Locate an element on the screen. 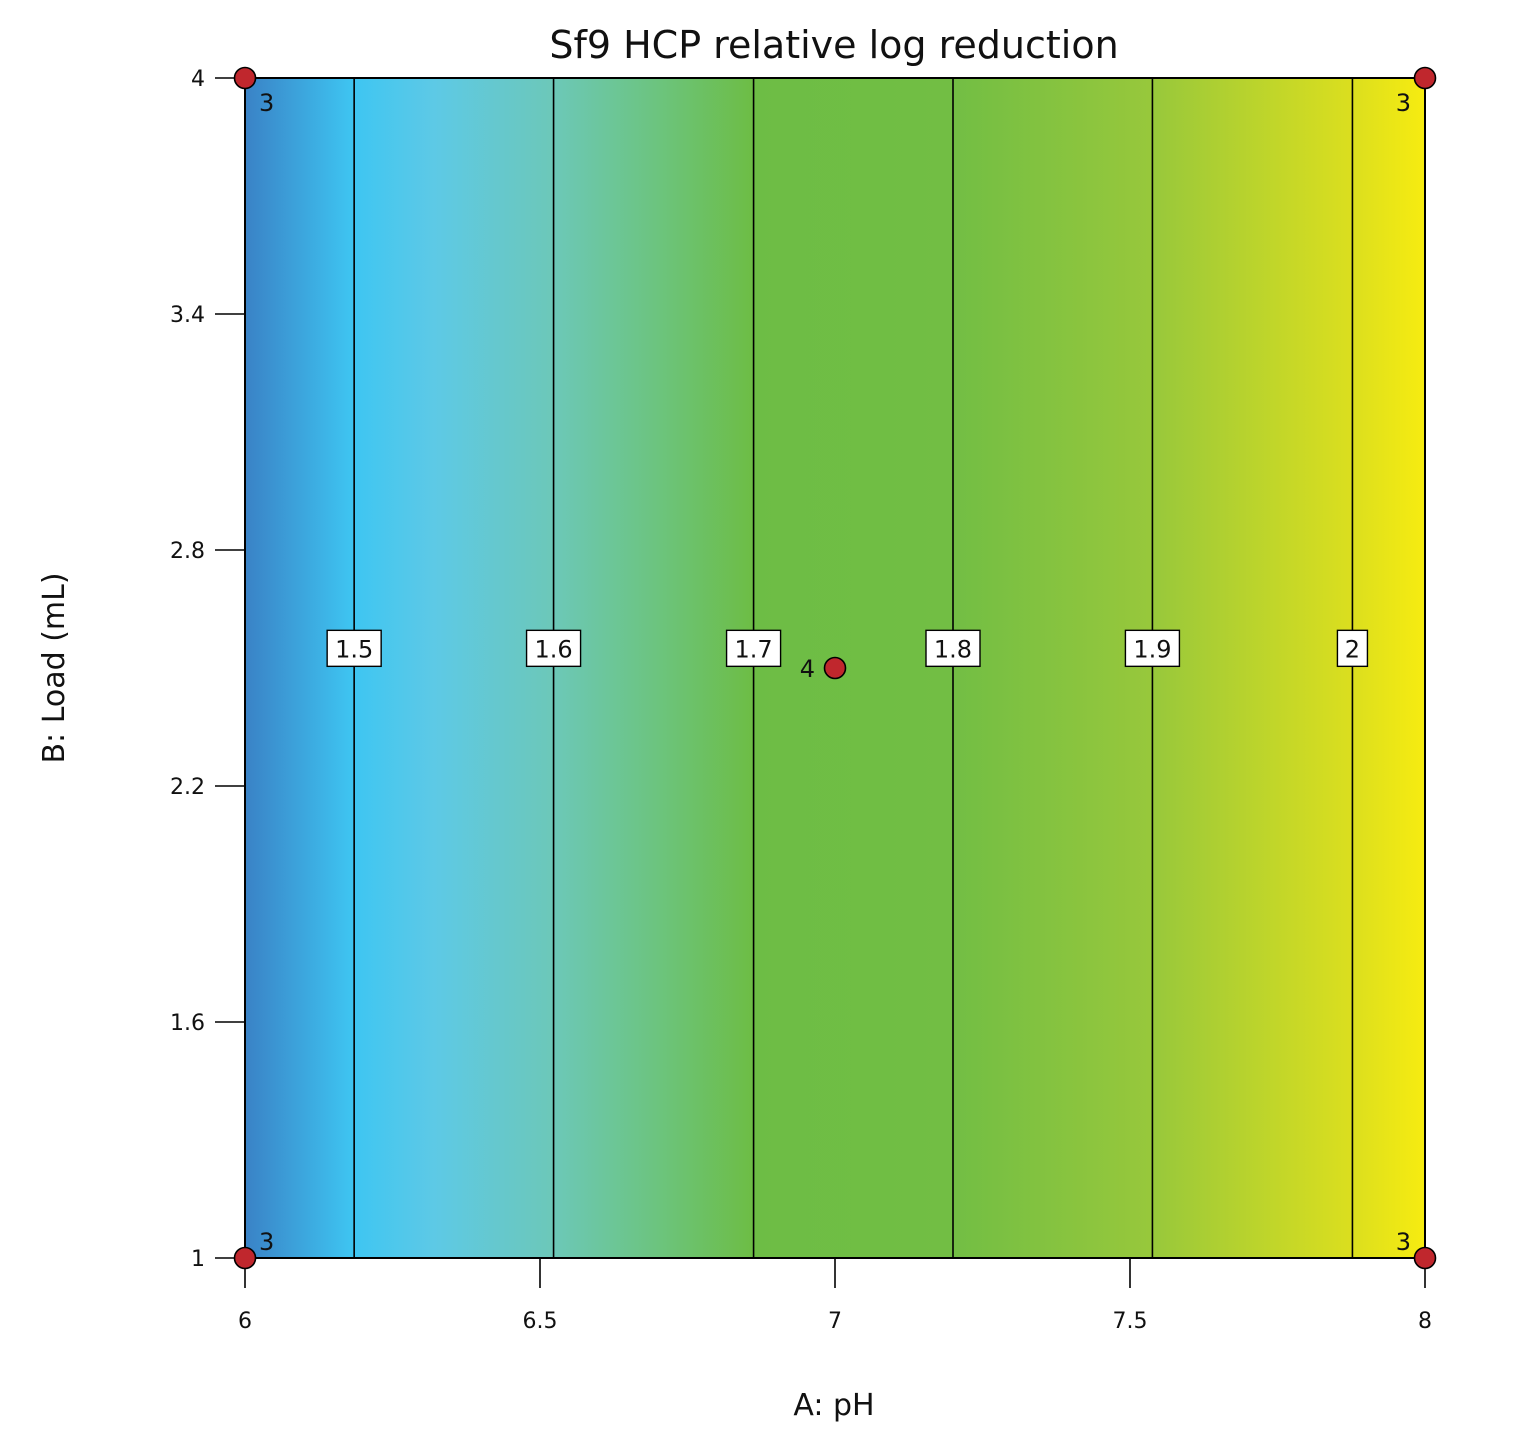 The width and height of the screenshot is (1529, 1445). contour-label: 1.9 is located at coordinates (1152, 649).